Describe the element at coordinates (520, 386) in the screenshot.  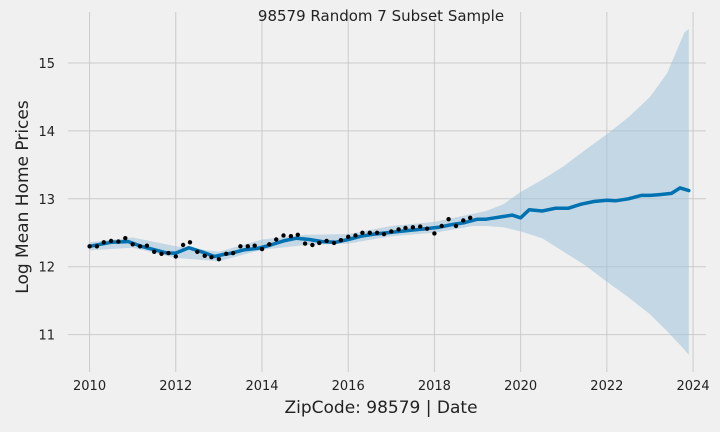
I see `x-tick-label: 2020` at that location.